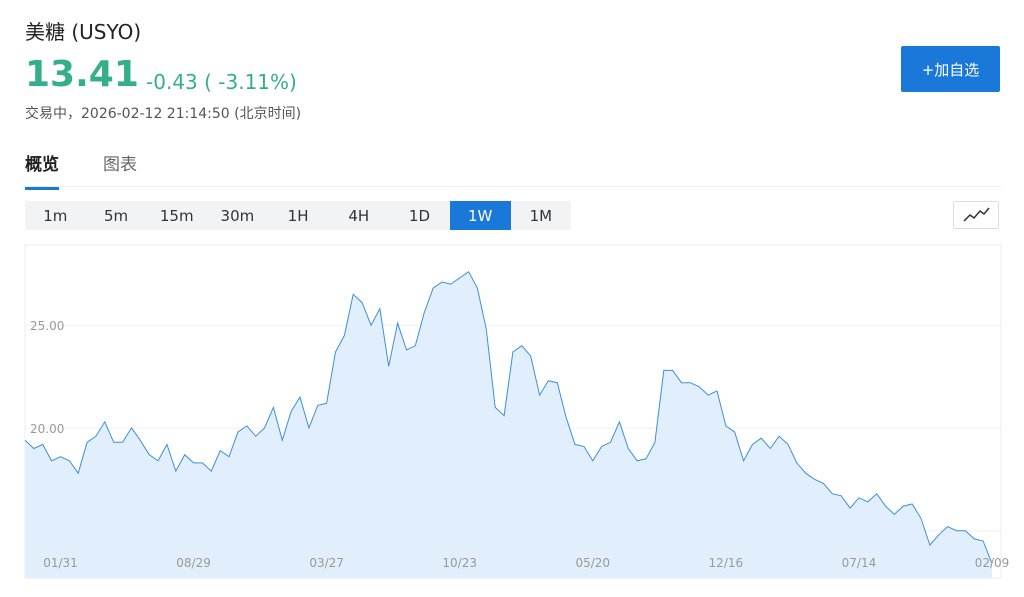  Describe the element at coordinates (480, 215) in the screenshot. I see `interval-button: 1W` at that location.